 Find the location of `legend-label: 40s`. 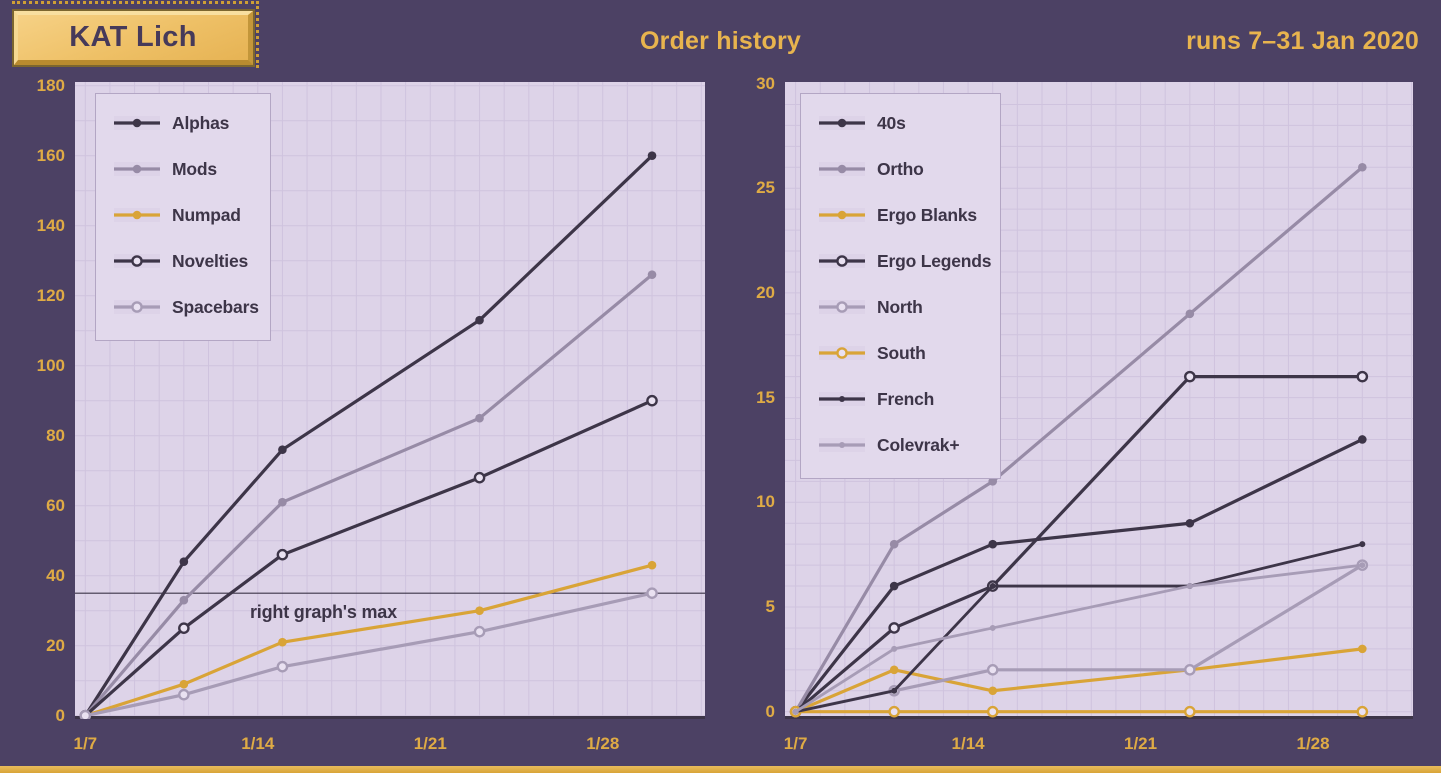

legend-label: 40s is located at coordinates (891, 122).